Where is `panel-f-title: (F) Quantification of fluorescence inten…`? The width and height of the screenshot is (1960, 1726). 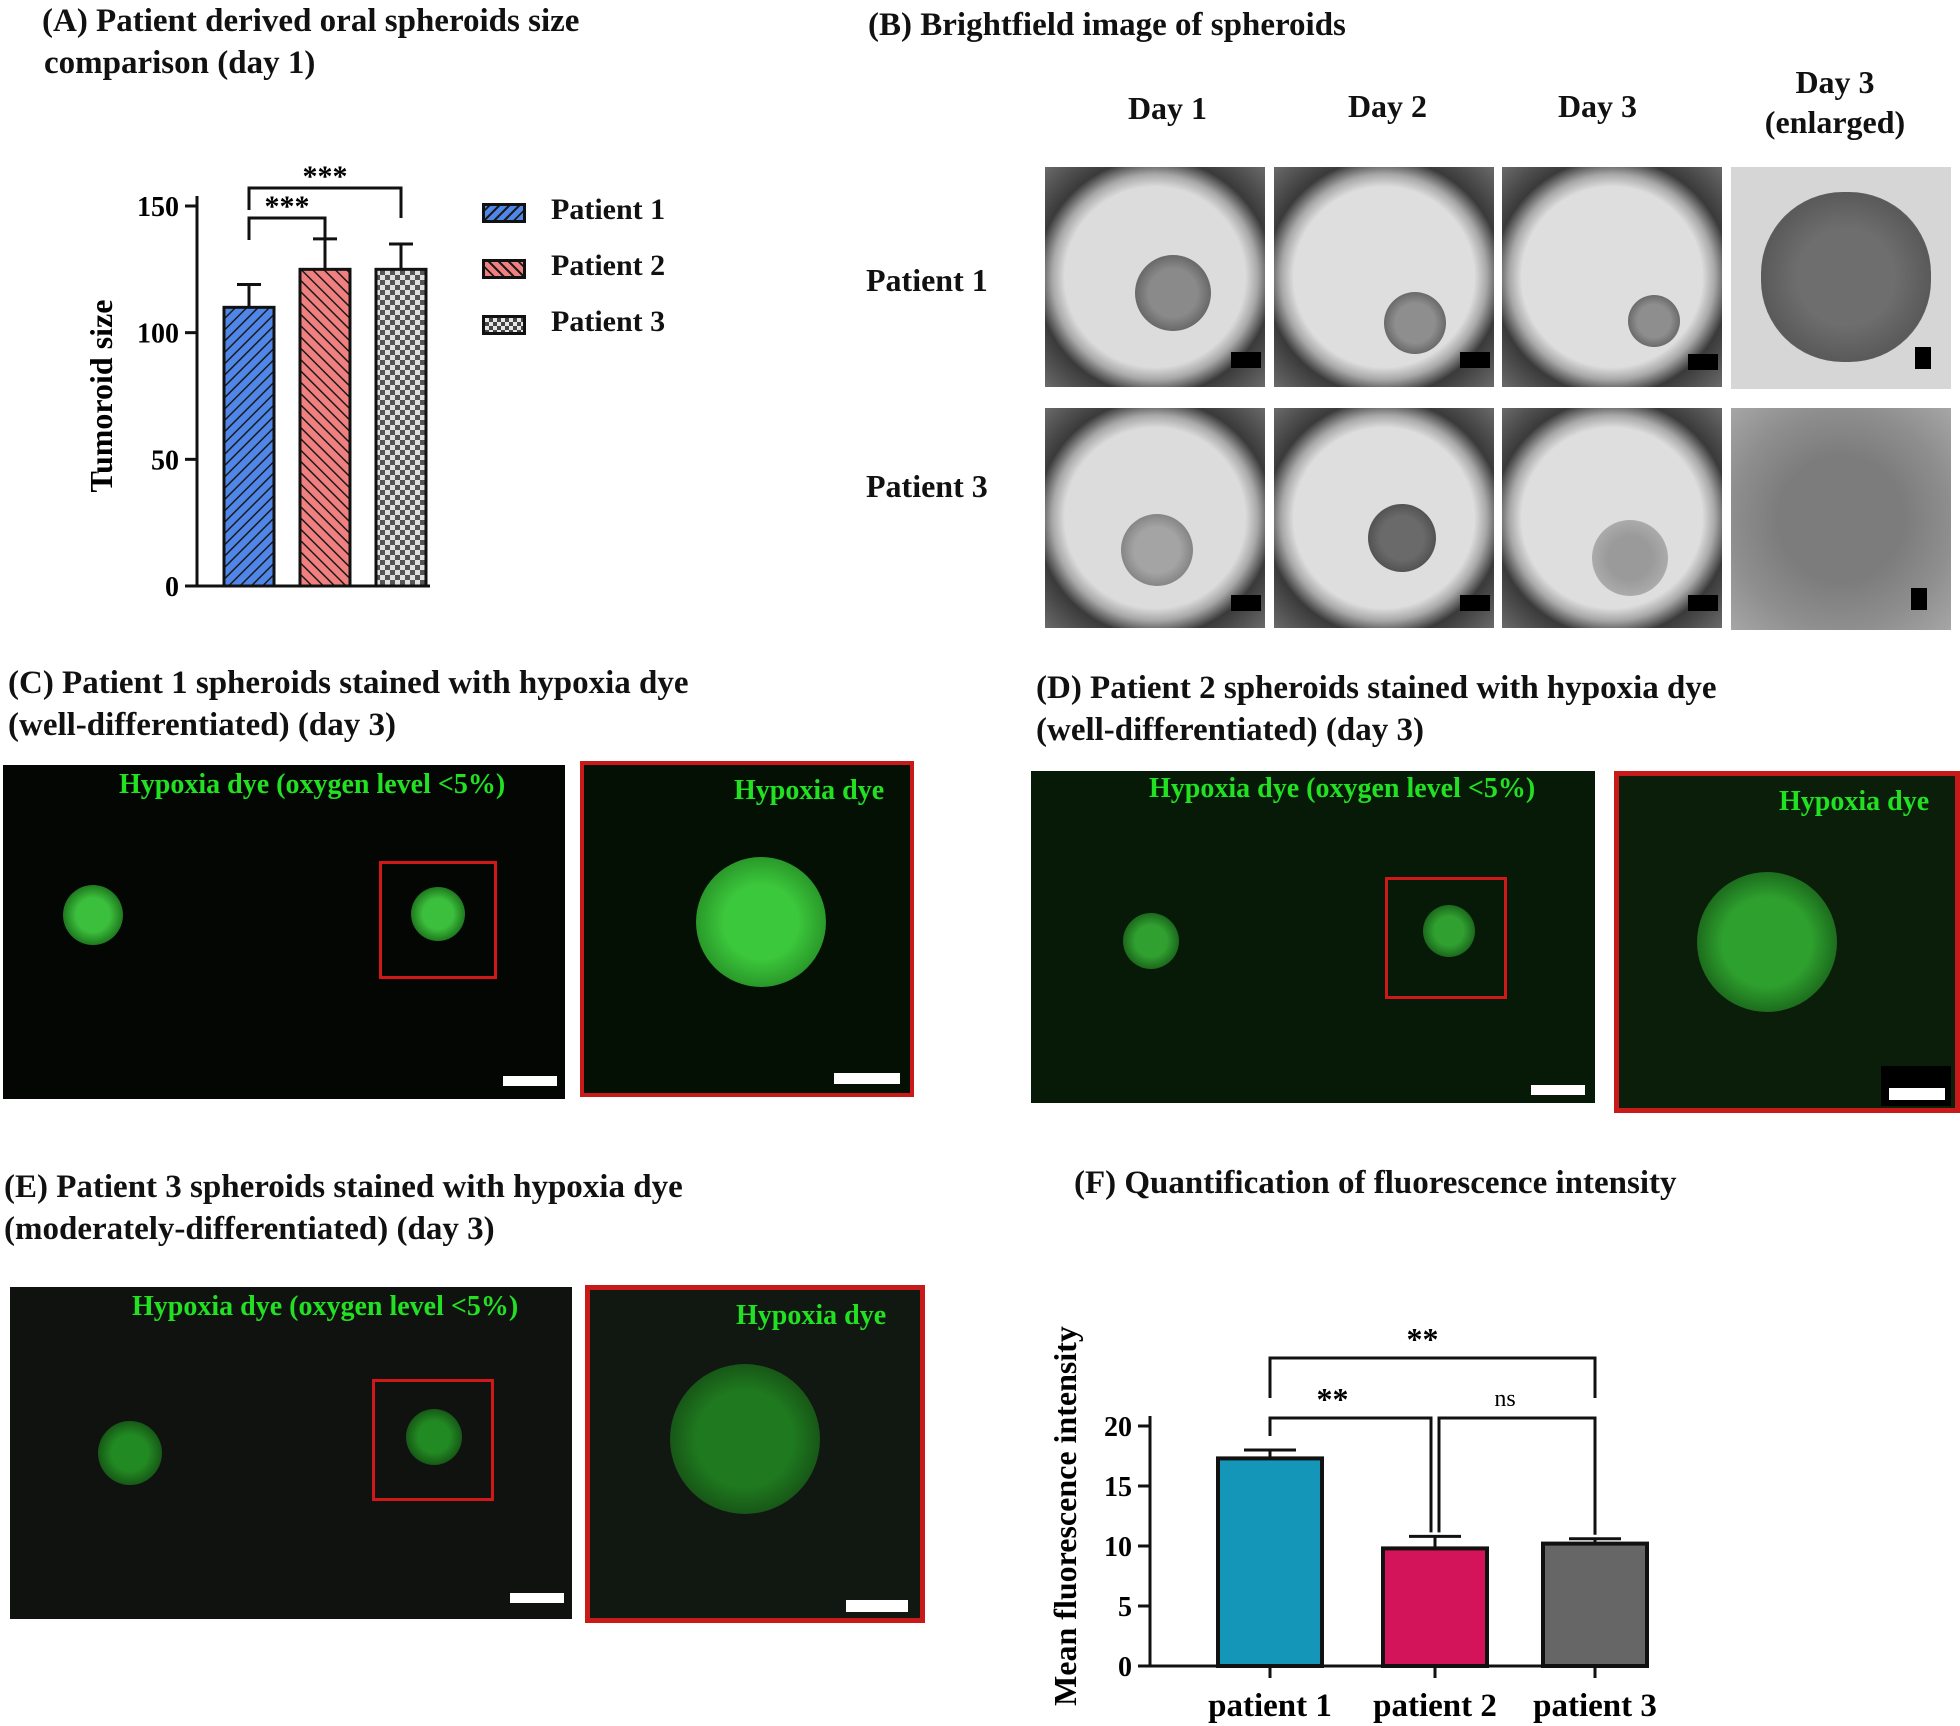 panel-f-title: (F) Quantification of fluorescence inten… is located at coordinates (1375, 1183).